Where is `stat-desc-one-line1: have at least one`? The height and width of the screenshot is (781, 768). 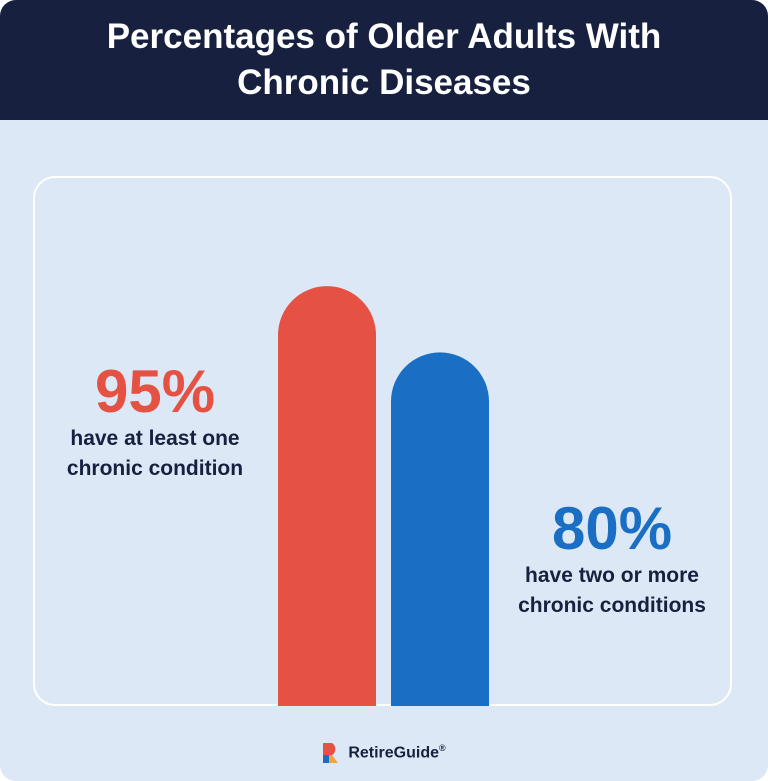
stat-desc-one-line1: have at least one is located at coordinates (155, 438).